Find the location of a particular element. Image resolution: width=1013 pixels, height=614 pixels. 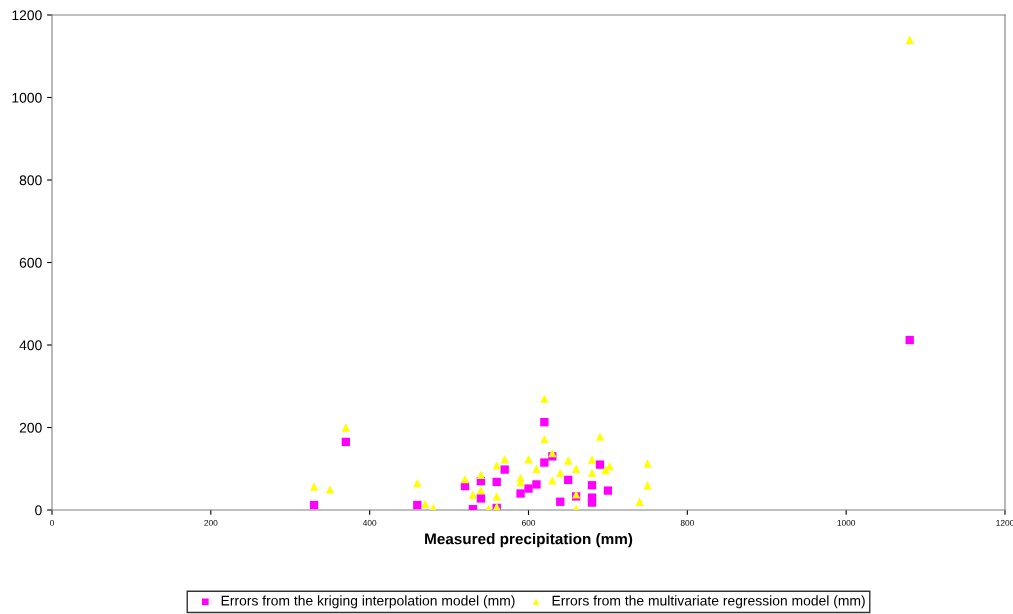

y-tick-label: 0 is located at coordinates (38, 510).